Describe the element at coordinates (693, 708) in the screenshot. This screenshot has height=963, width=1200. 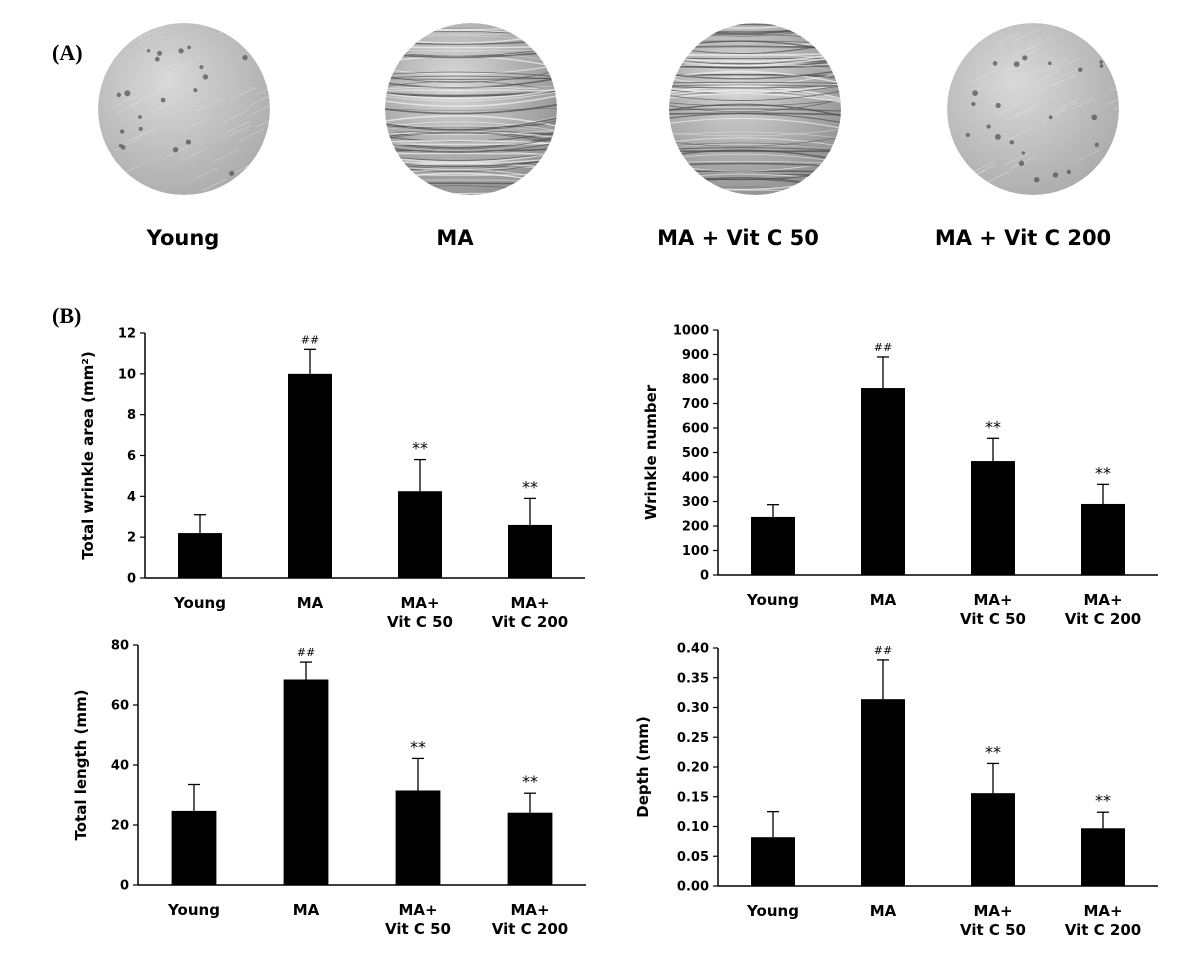
I see `y-tick-label: 0.30` at that location.